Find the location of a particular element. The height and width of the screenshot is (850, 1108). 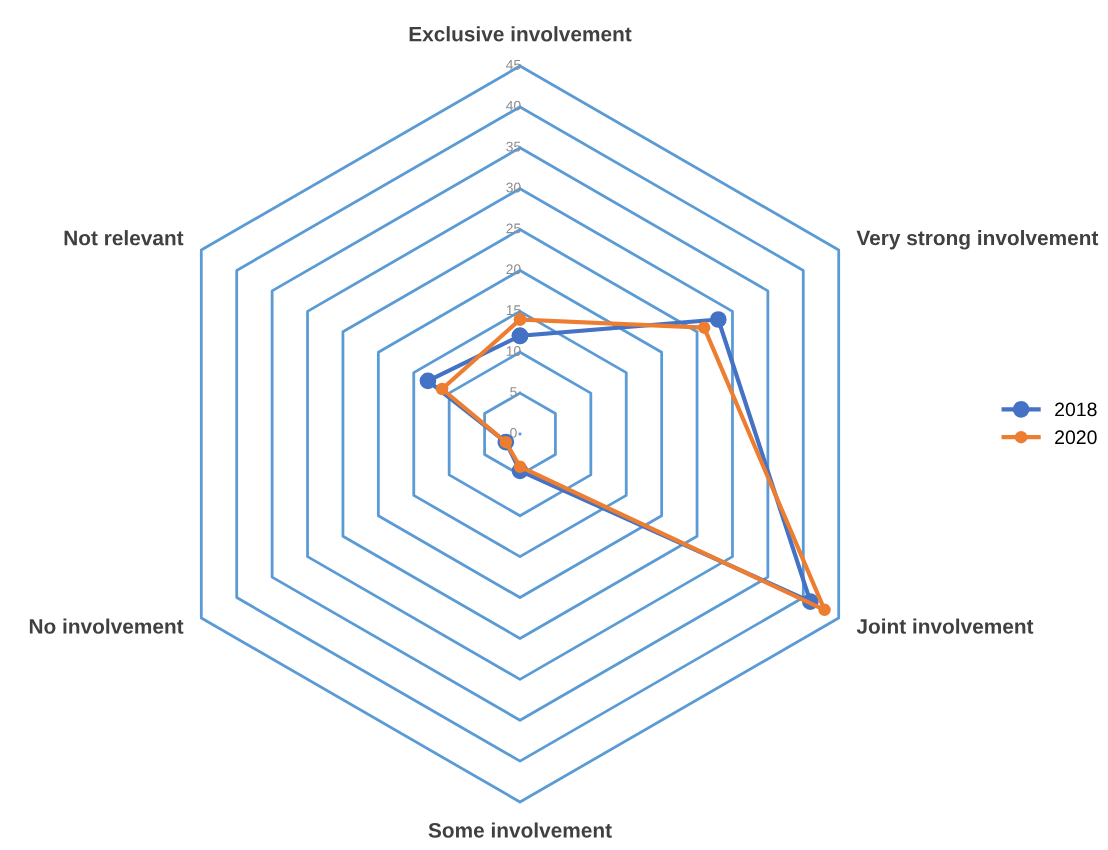

legend-label: 2020 is located at coordinates (1076, 437).